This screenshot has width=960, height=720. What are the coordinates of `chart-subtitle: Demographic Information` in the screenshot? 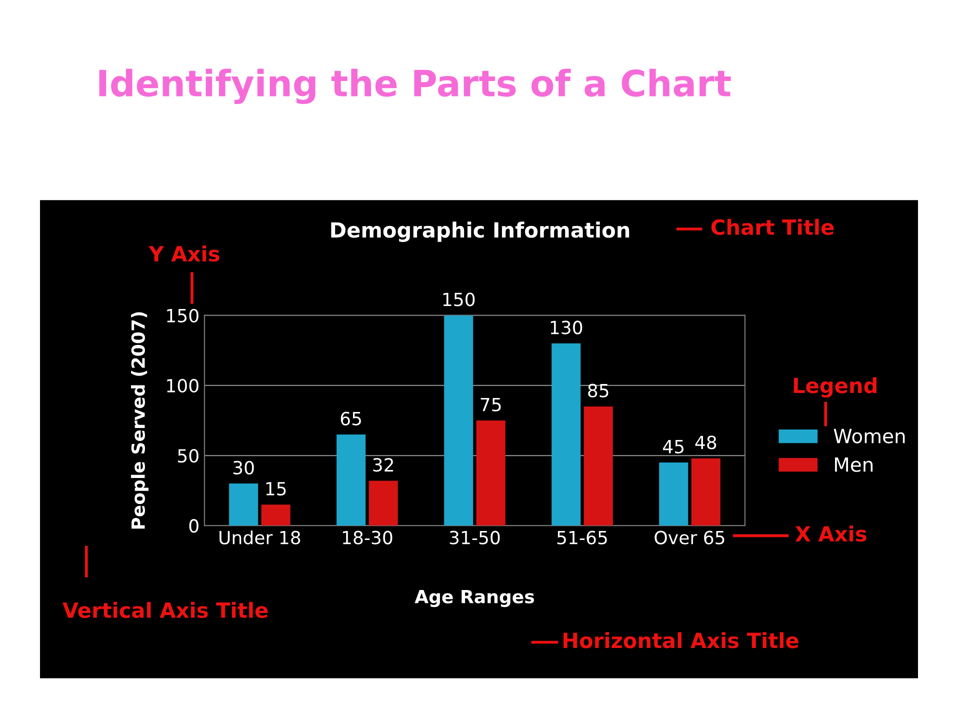 It's located at (480, 232).